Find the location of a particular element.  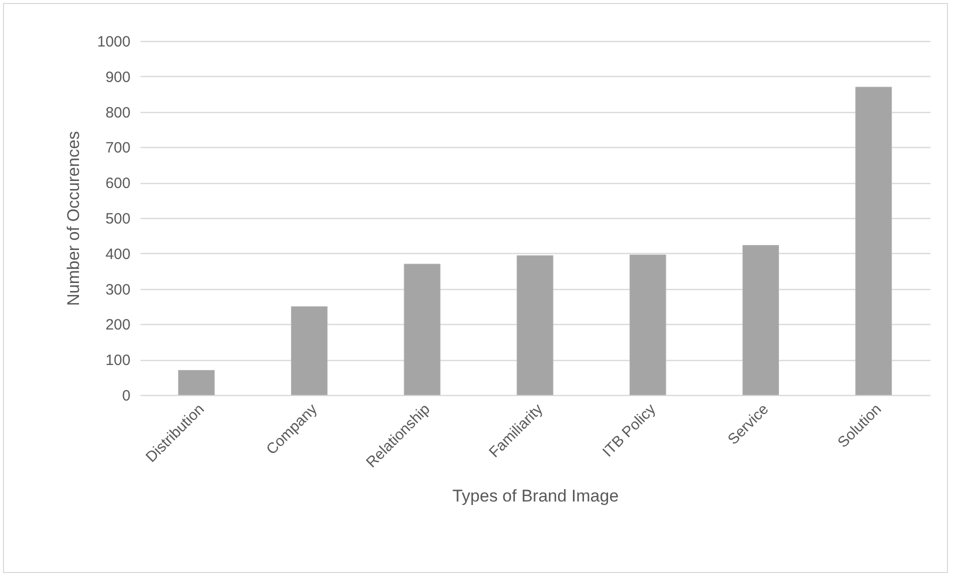

y-tick-label: 400 is located at coordinates (117, 254).